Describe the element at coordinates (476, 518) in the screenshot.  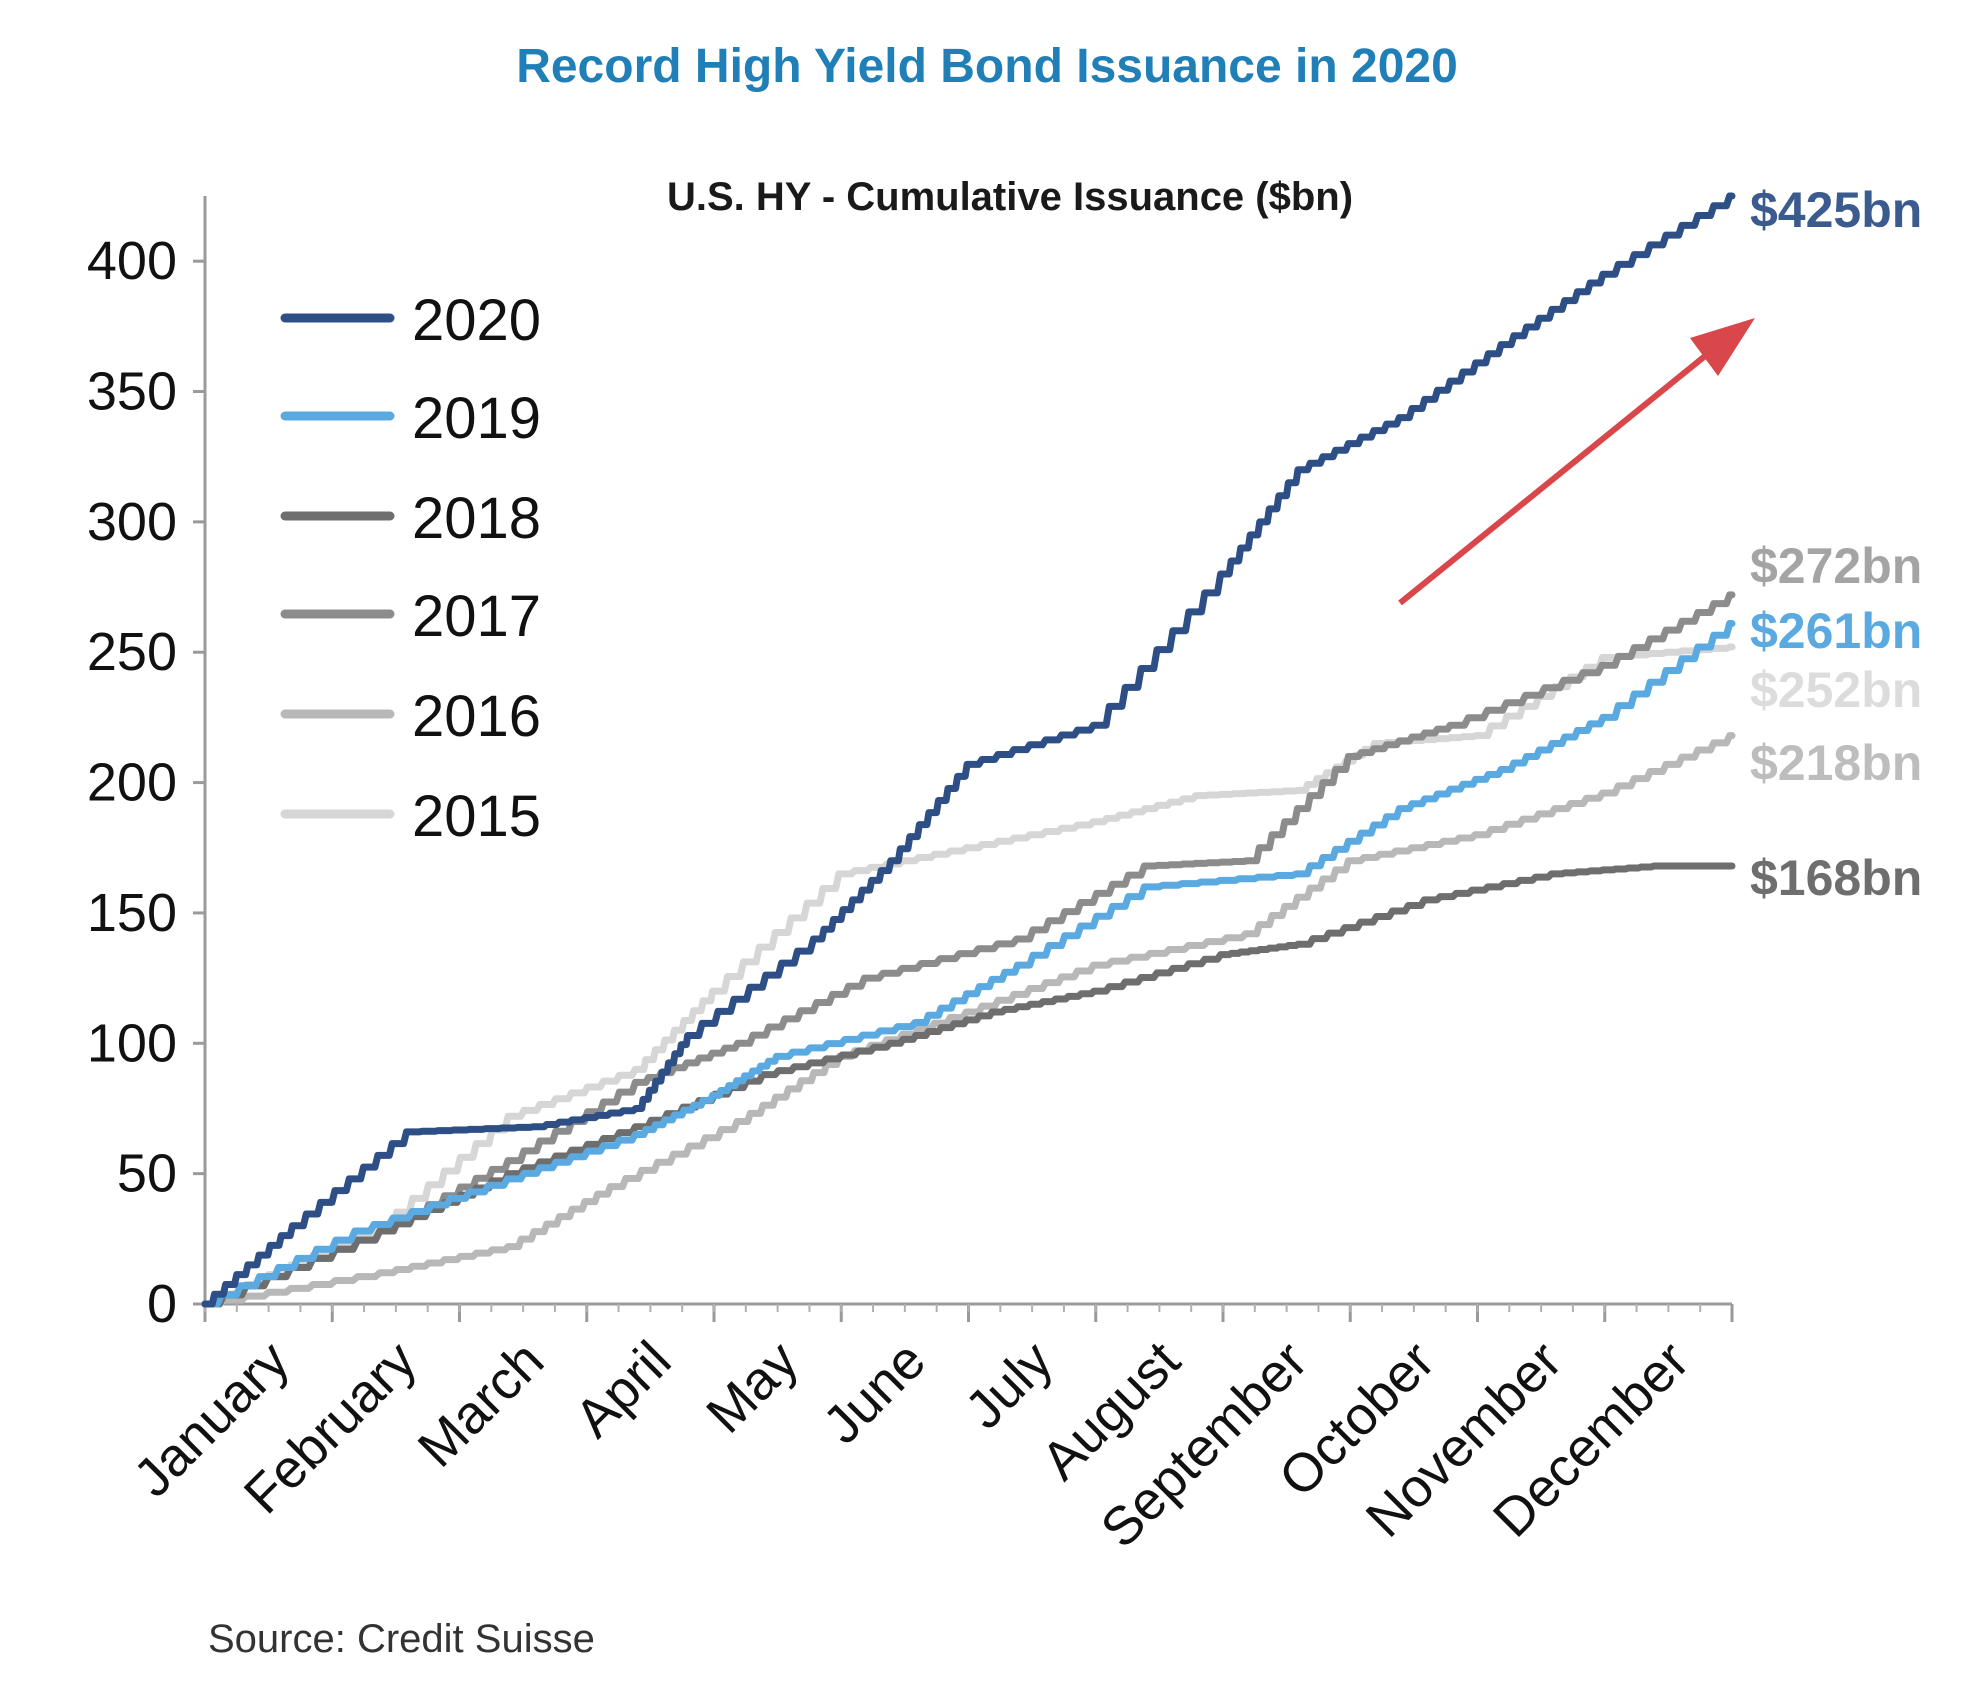
I see `legend-label-2018: 2018` at that location.